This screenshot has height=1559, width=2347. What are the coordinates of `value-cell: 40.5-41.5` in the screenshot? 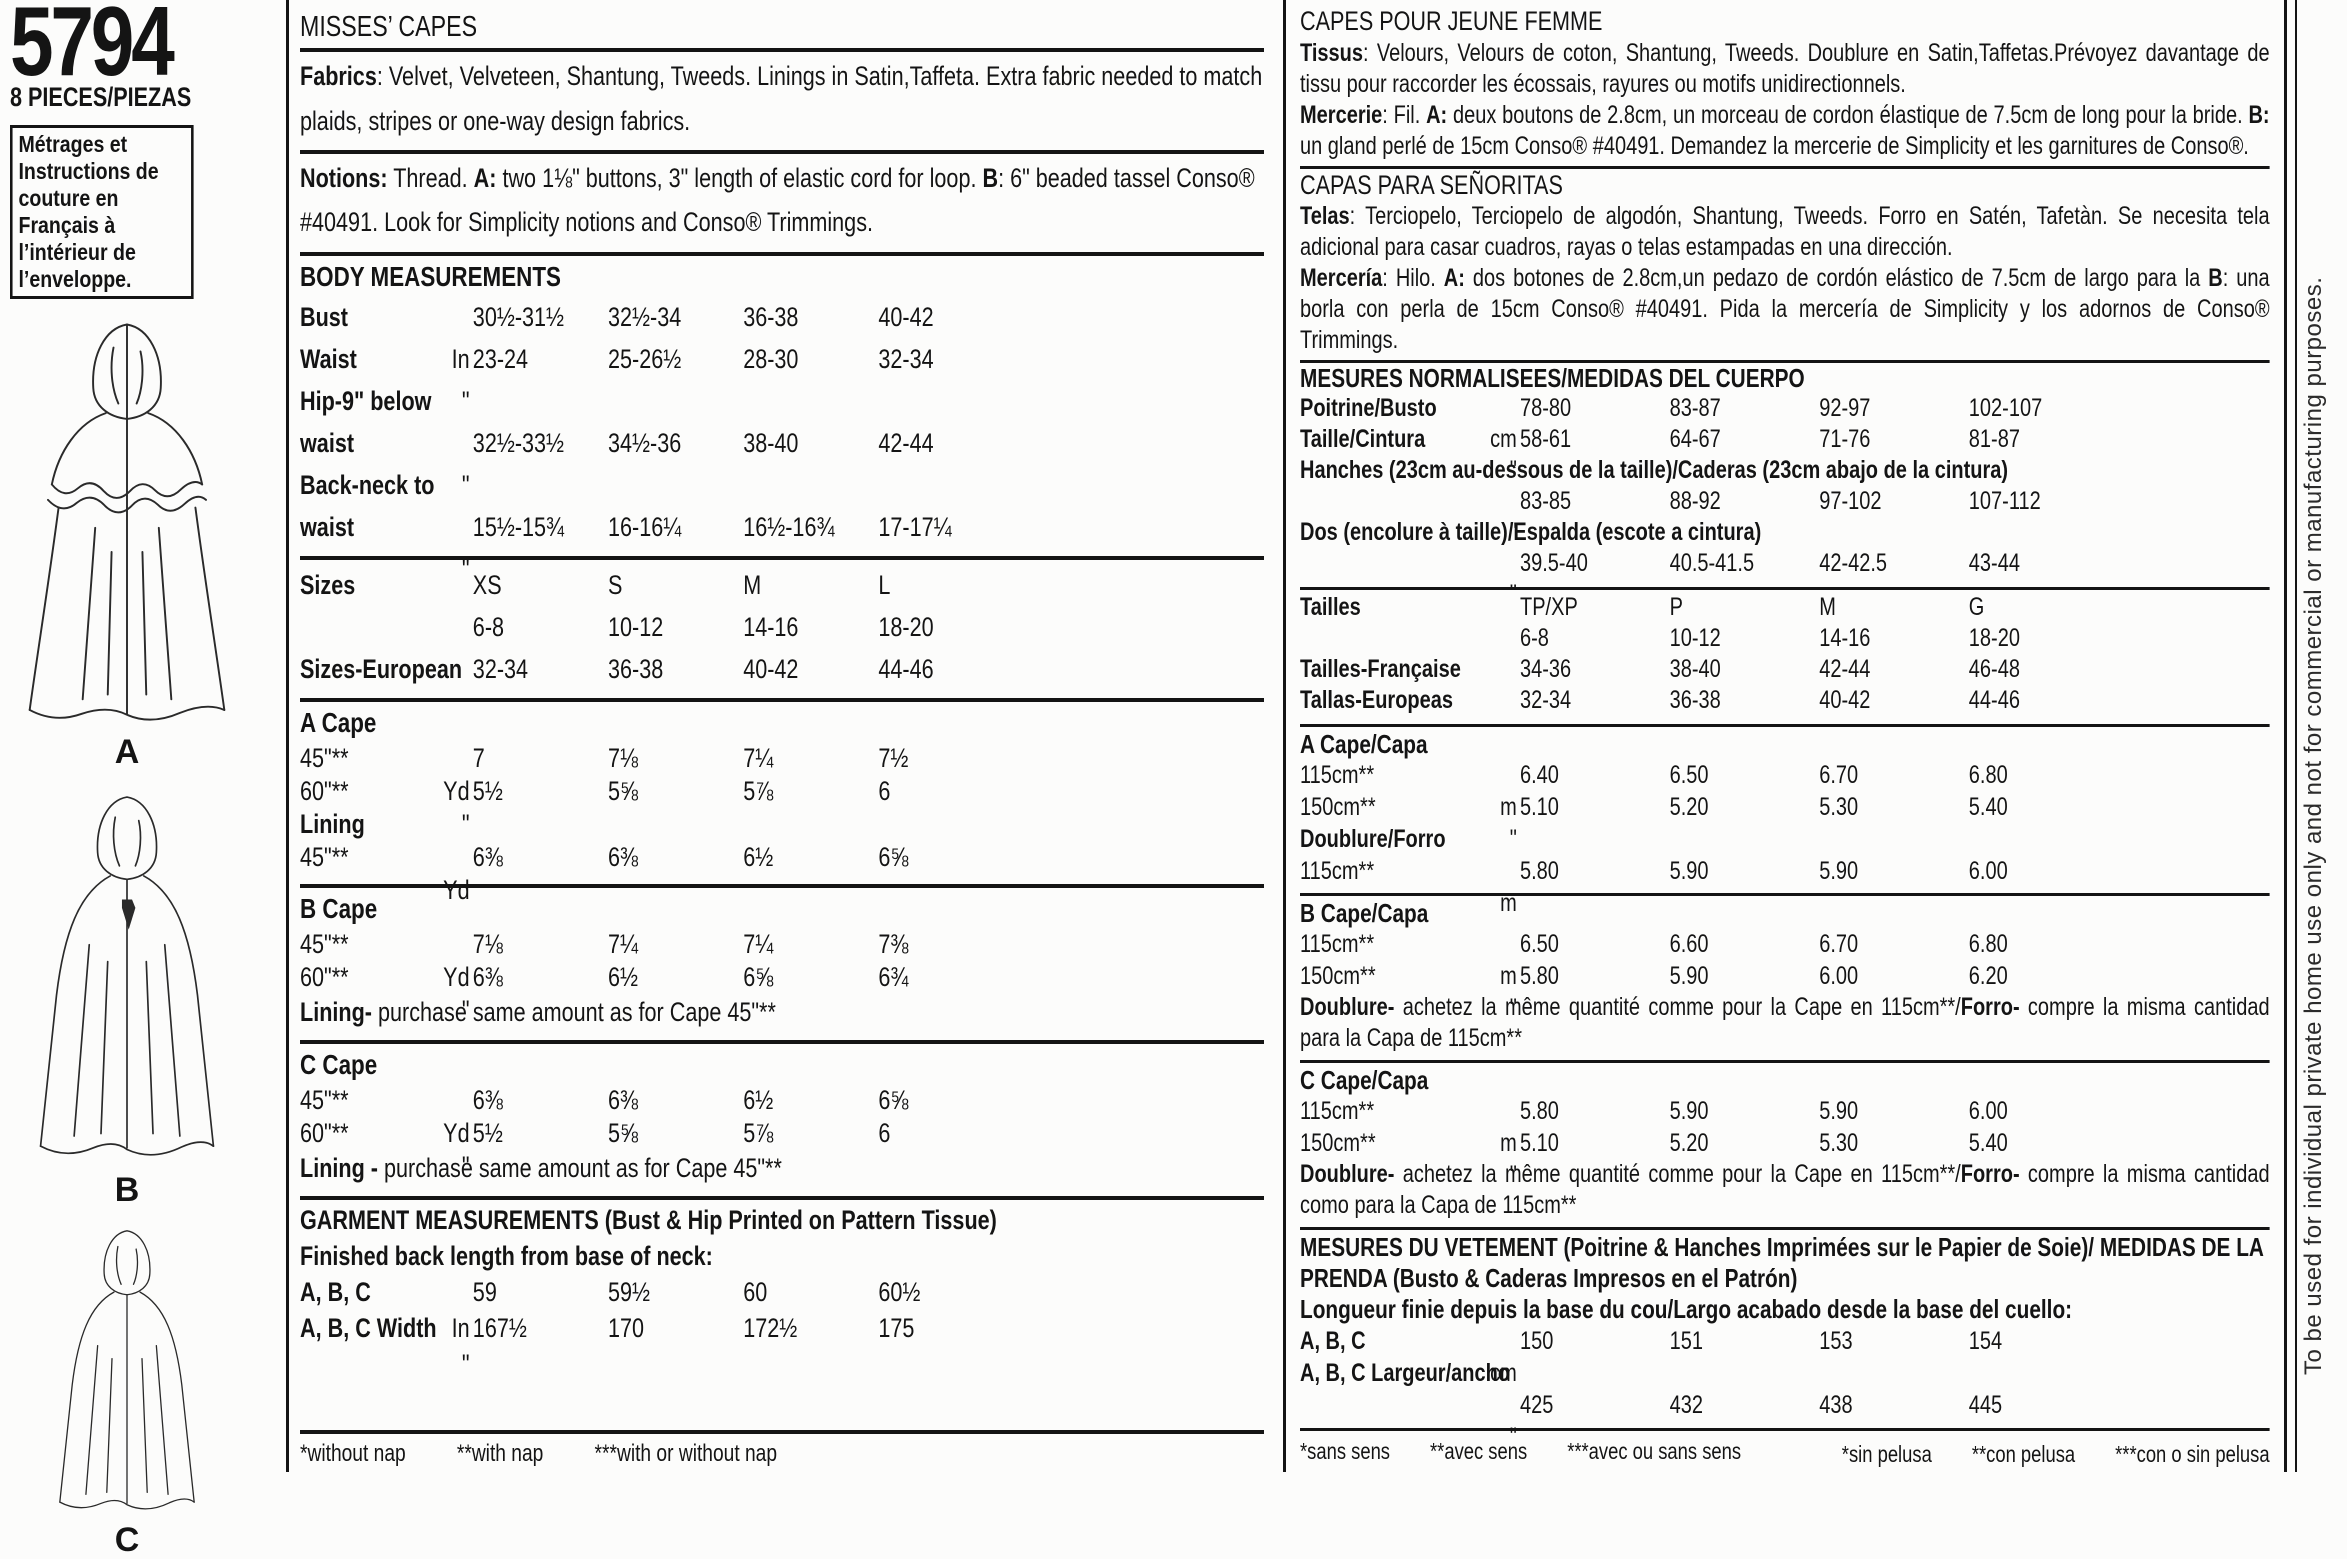 It's located at (1712, 563).